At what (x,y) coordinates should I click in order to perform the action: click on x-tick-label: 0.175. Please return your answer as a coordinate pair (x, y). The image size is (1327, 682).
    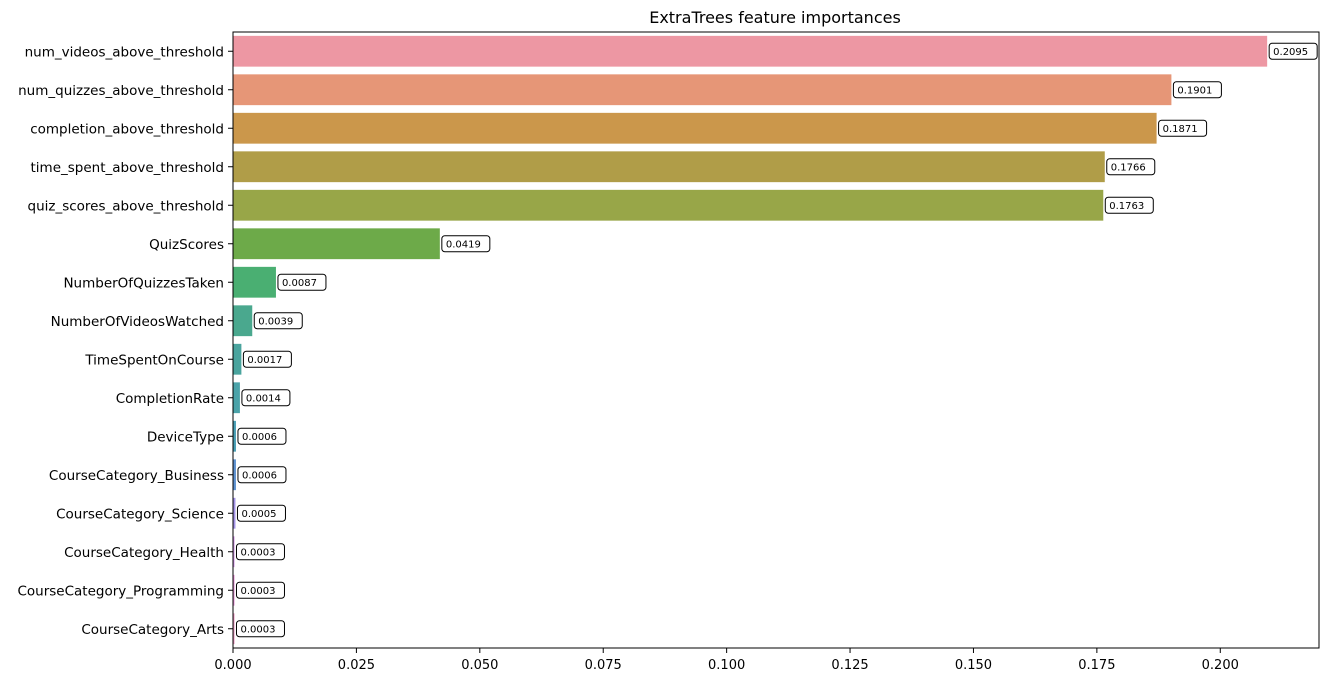
    Looking at the image, I should click on (1096, 665).